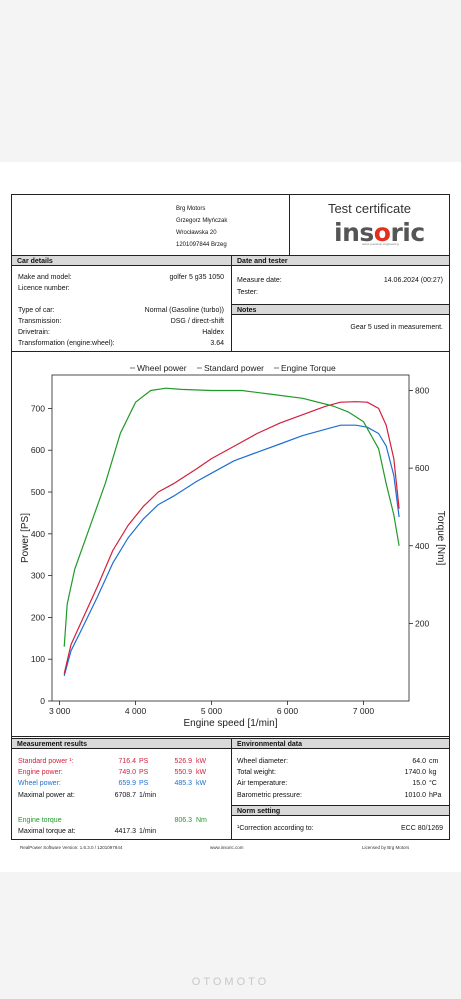 This screenshot has width=461, height=999. Describe the element at coordinates (435, 795) in the screenshot. I see `env-unit: hPa` at that location.